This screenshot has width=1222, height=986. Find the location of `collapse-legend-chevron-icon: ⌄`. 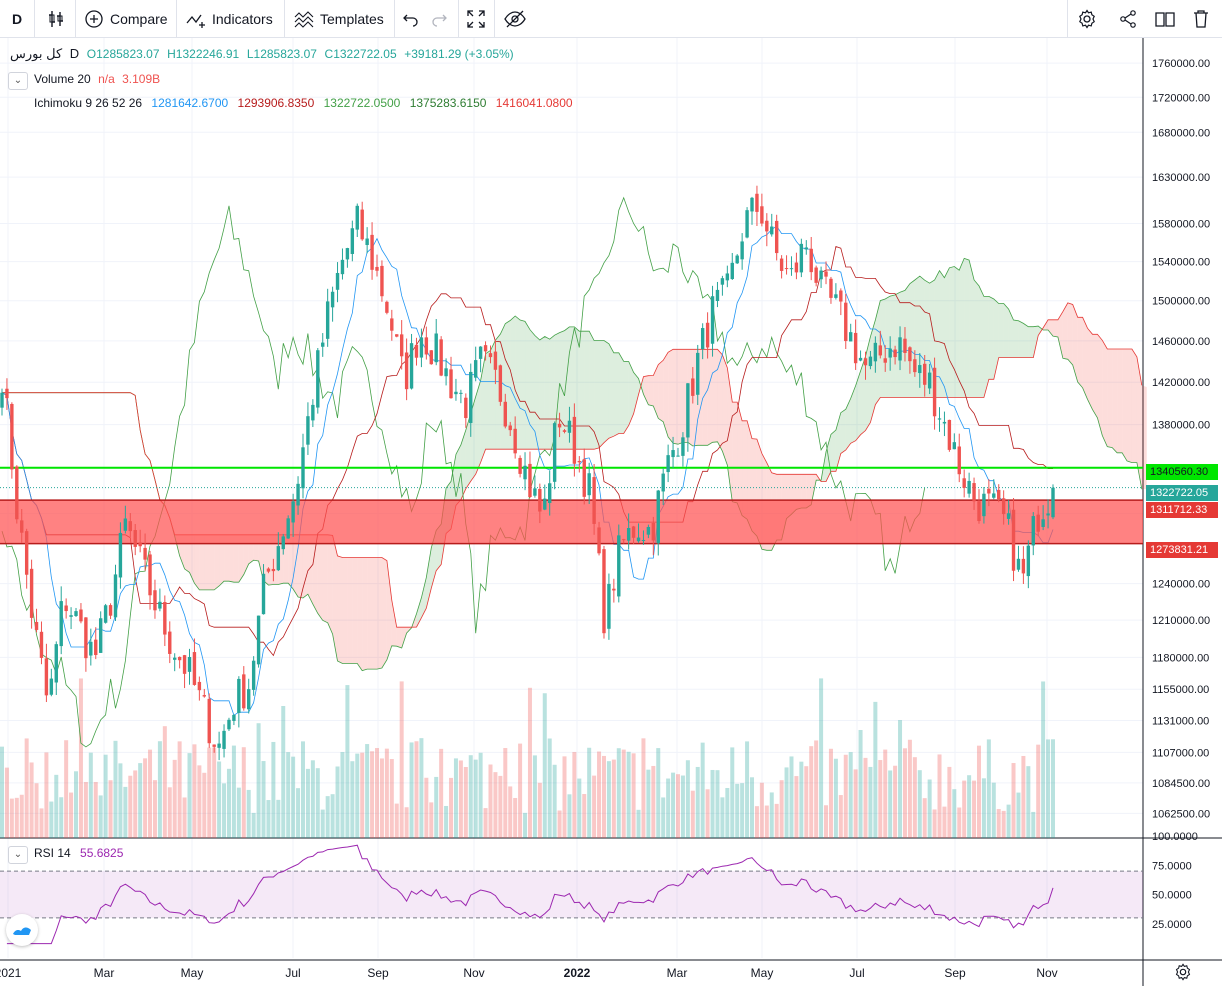

collapse-legend-chevron-icon: ⌄ is located at coordinates (18, 81).